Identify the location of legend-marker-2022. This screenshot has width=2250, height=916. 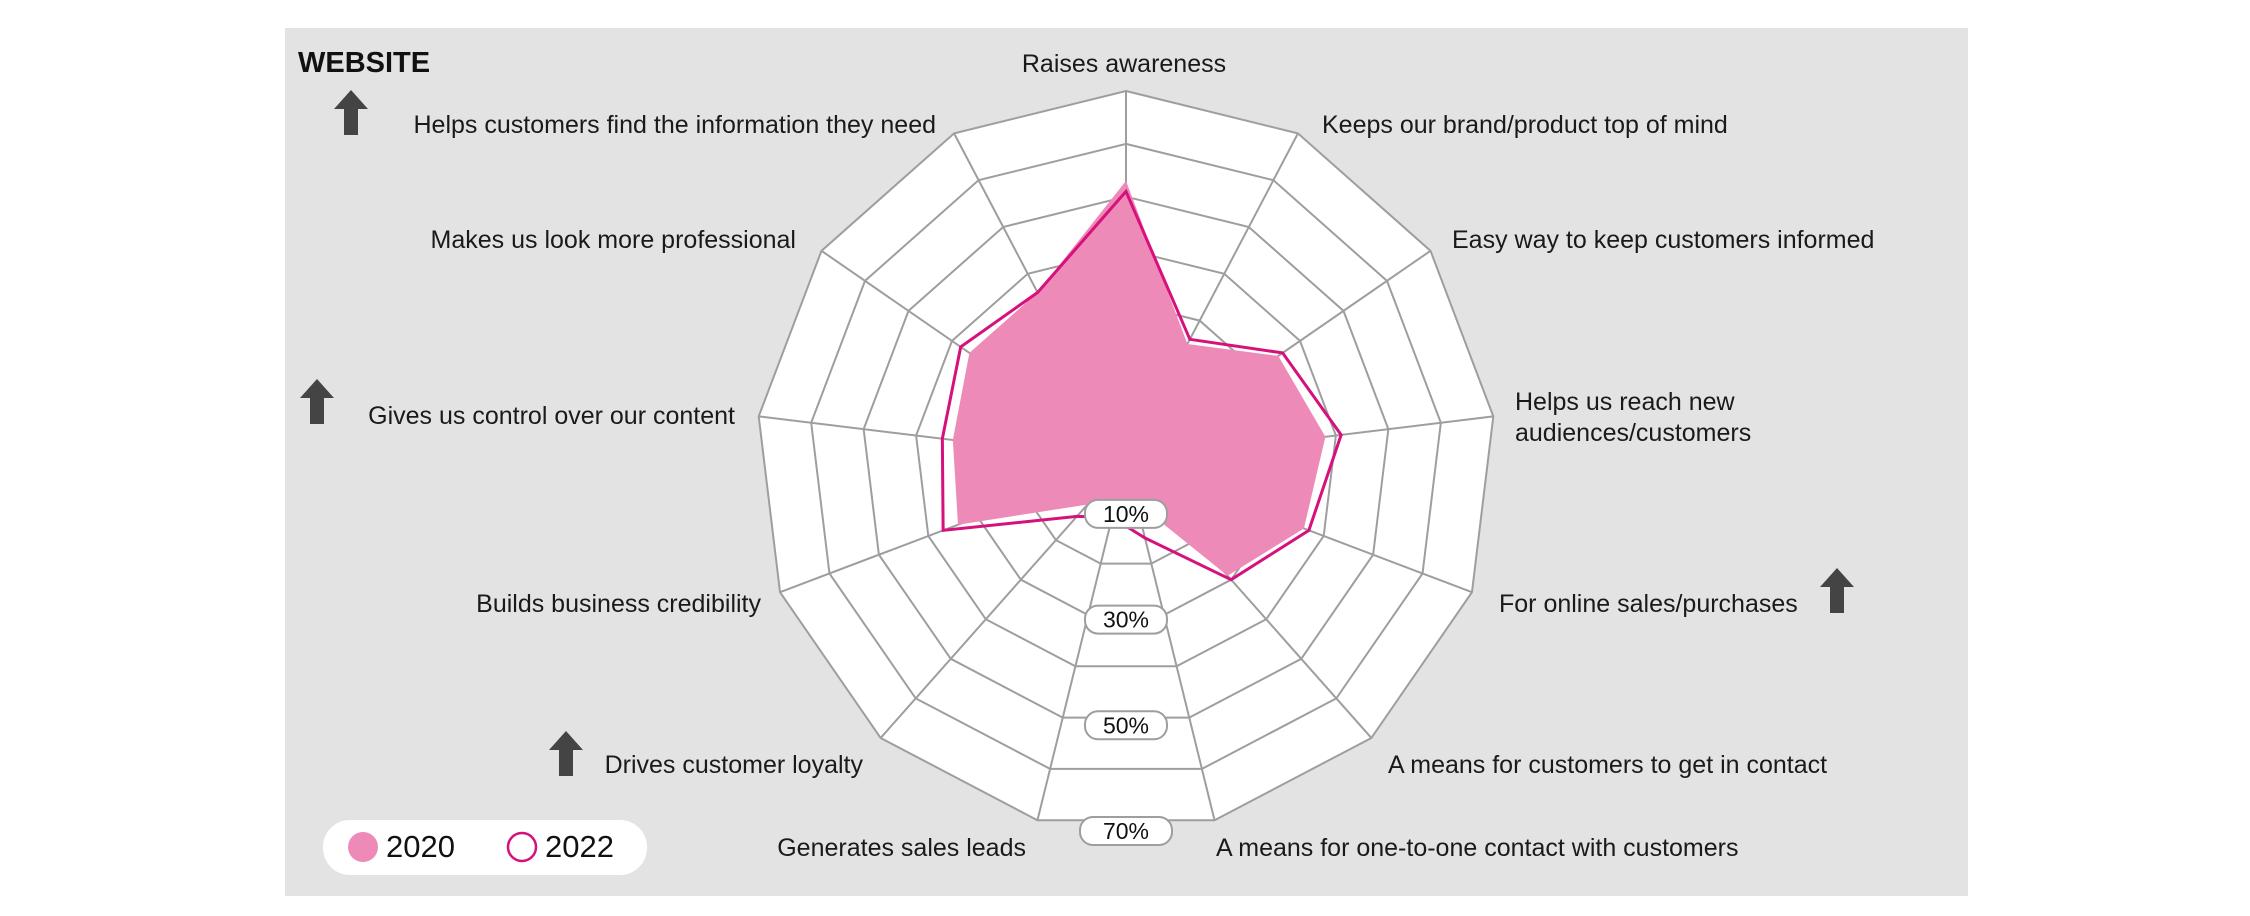
(522, 847).